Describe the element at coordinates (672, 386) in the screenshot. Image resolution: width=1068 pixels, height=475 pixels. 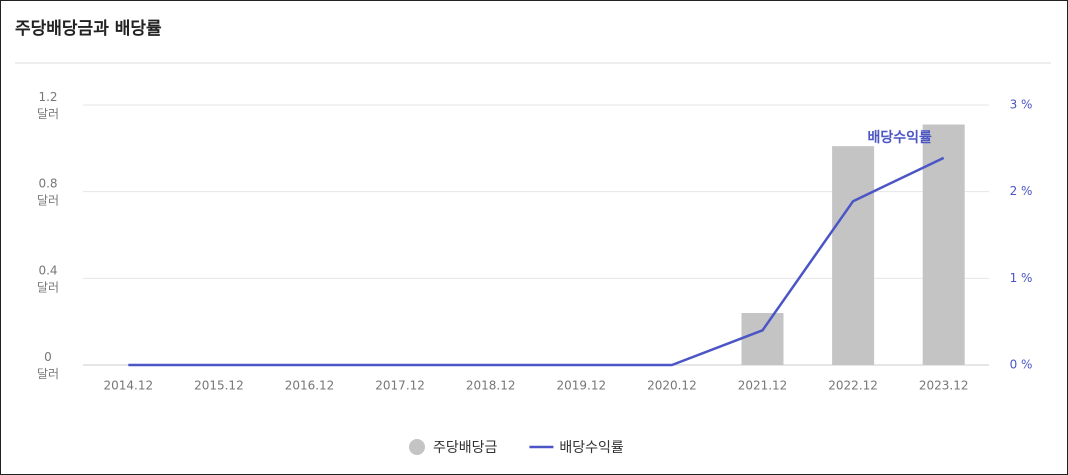
I see `x-tick-label: 2020.12` at that location.